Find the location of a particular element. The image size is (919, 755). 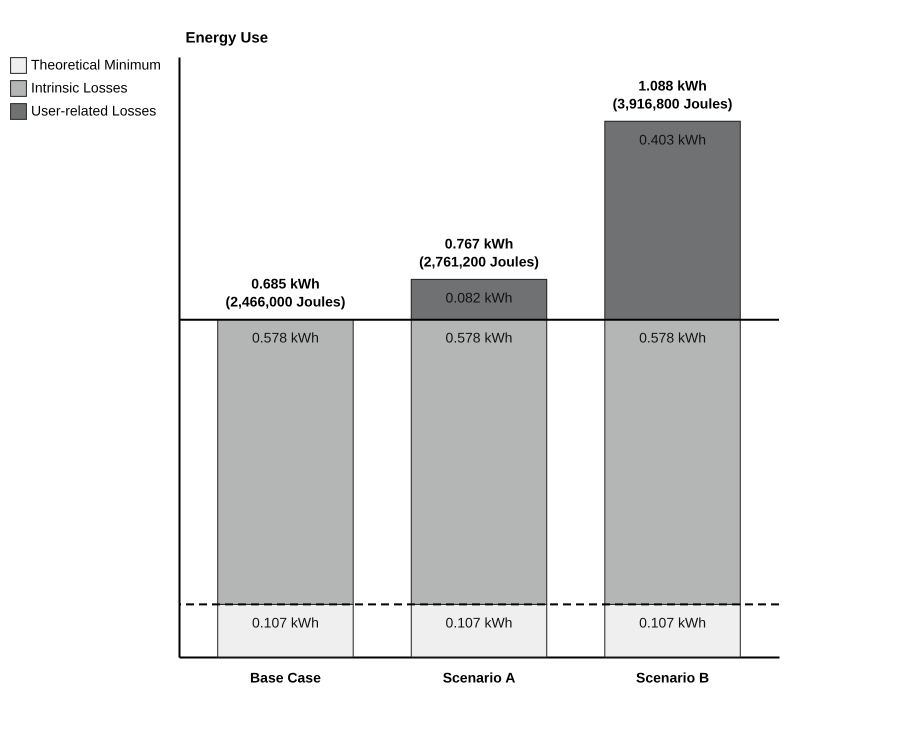

data-label: 0.082 kWh is located at coordinates (479, 297).